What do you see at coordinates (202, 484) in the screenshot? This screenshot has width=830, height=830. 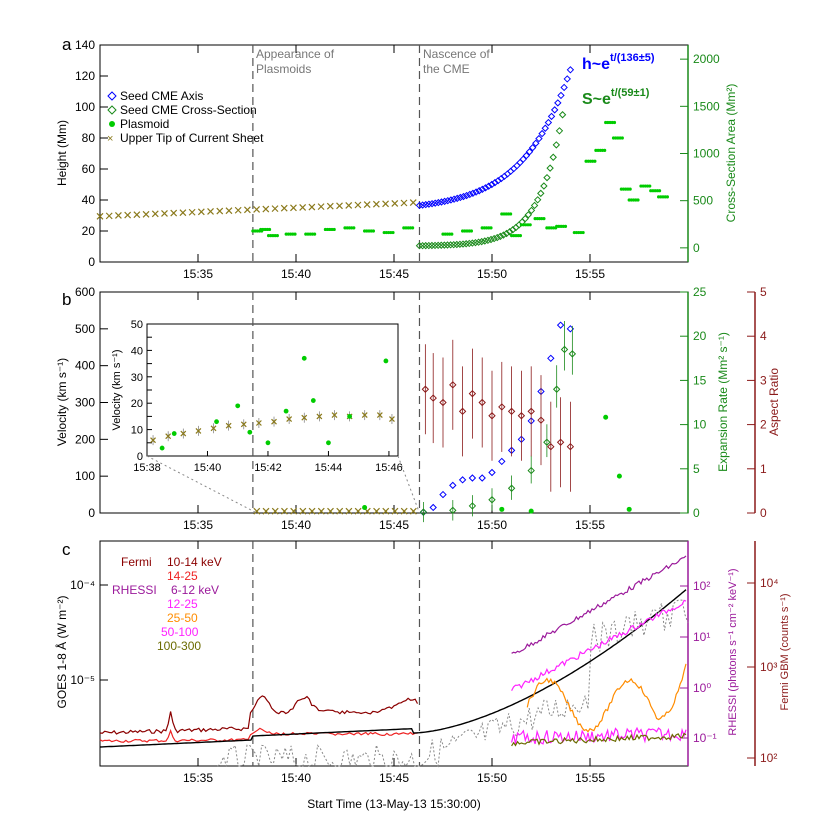 I see `inset-connector-left` at bounding box center [202, 484].